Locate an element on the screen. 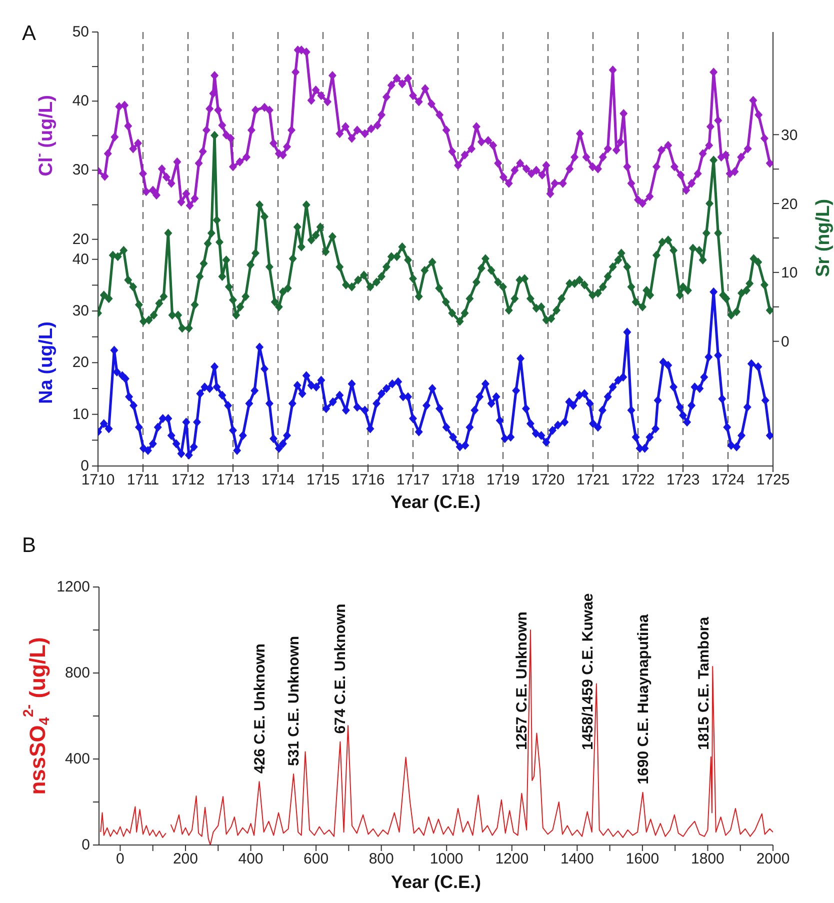  y-tick-label: 800 is located at coordinates (77, 673).